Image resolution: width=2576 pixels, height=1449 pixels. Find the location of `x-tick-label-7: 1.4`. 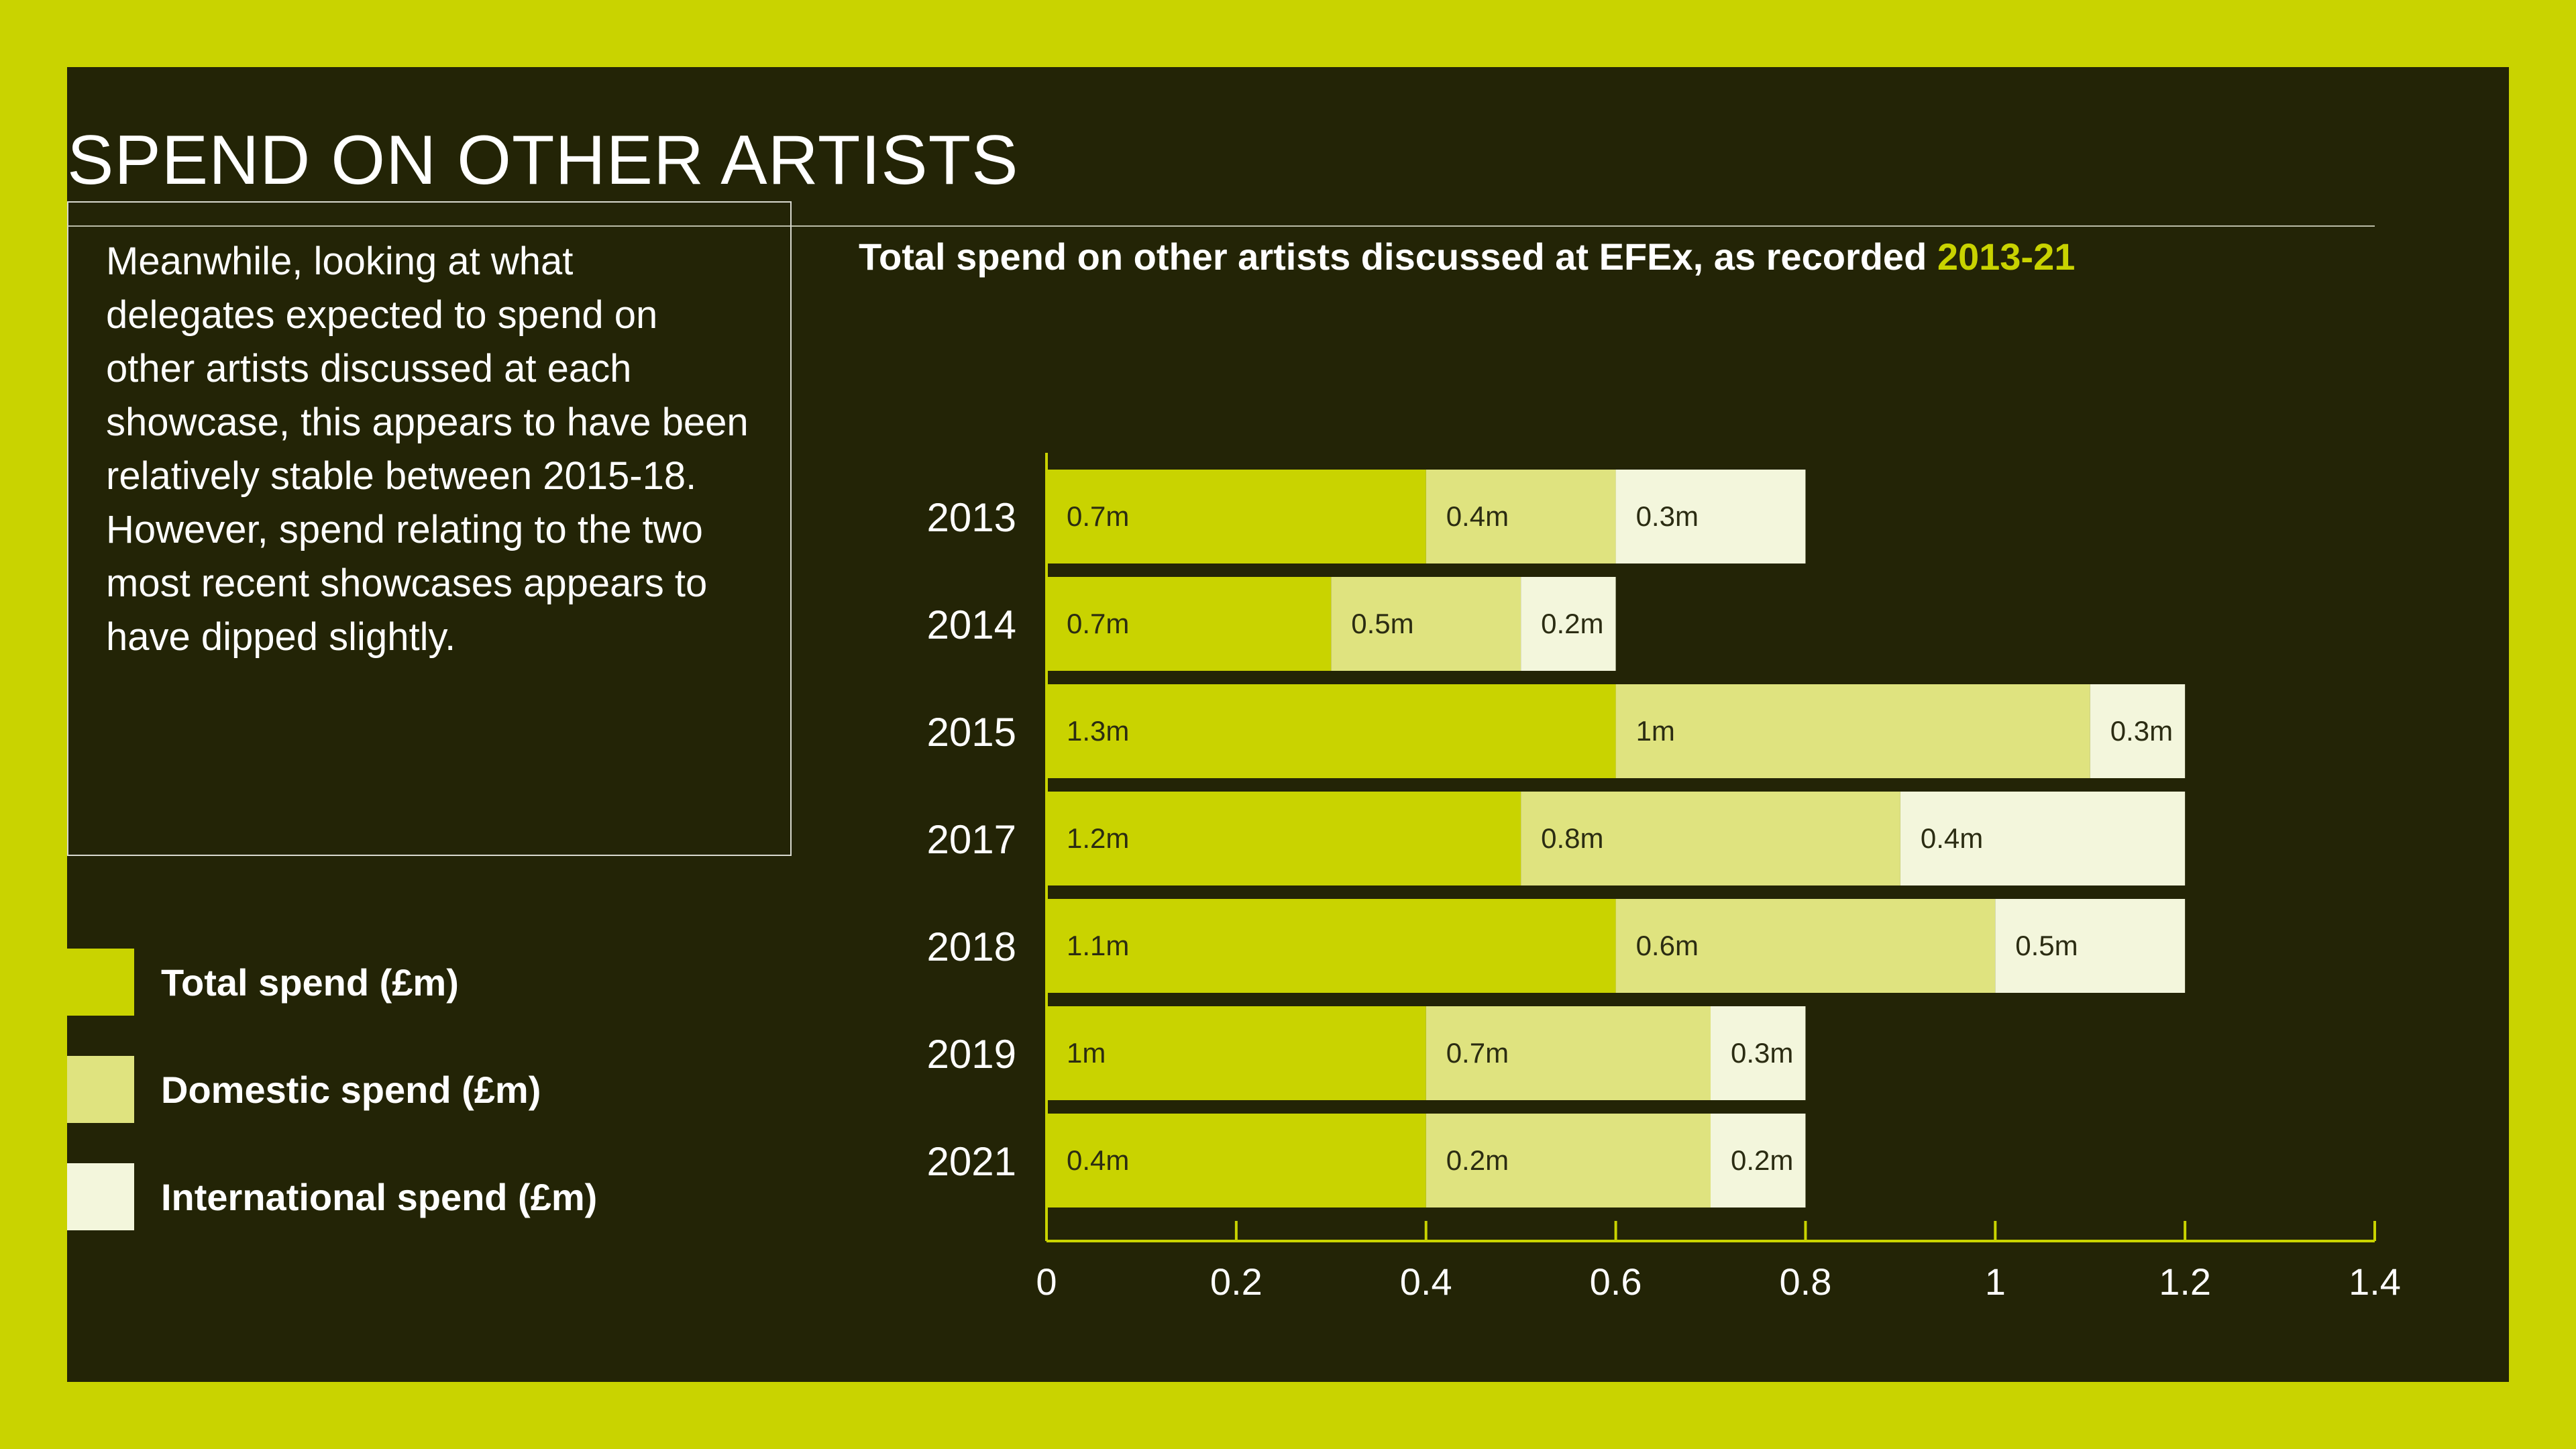

x-tick-label-7: 1.4 is located at coordinates (2375, 1281).